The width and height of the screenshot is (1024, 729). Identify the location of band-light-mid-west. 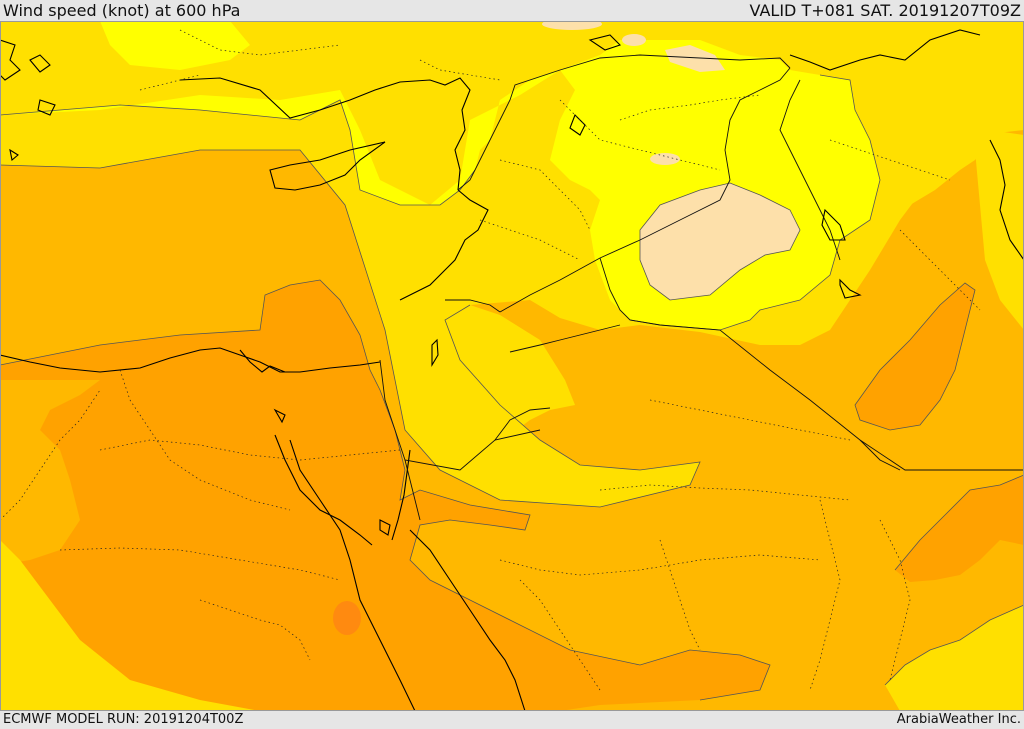
(130, 625).